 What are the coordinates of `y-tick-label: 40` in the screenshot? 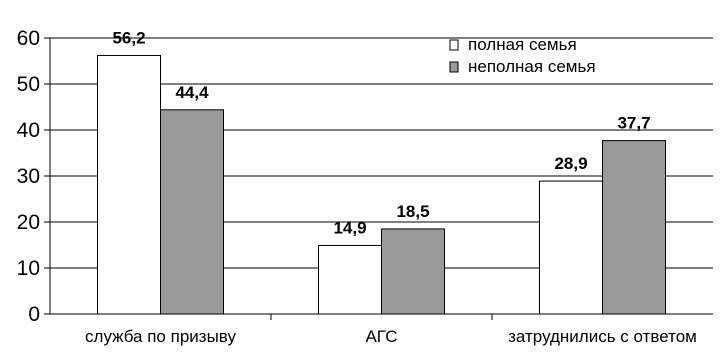 It's located at (28, 130).